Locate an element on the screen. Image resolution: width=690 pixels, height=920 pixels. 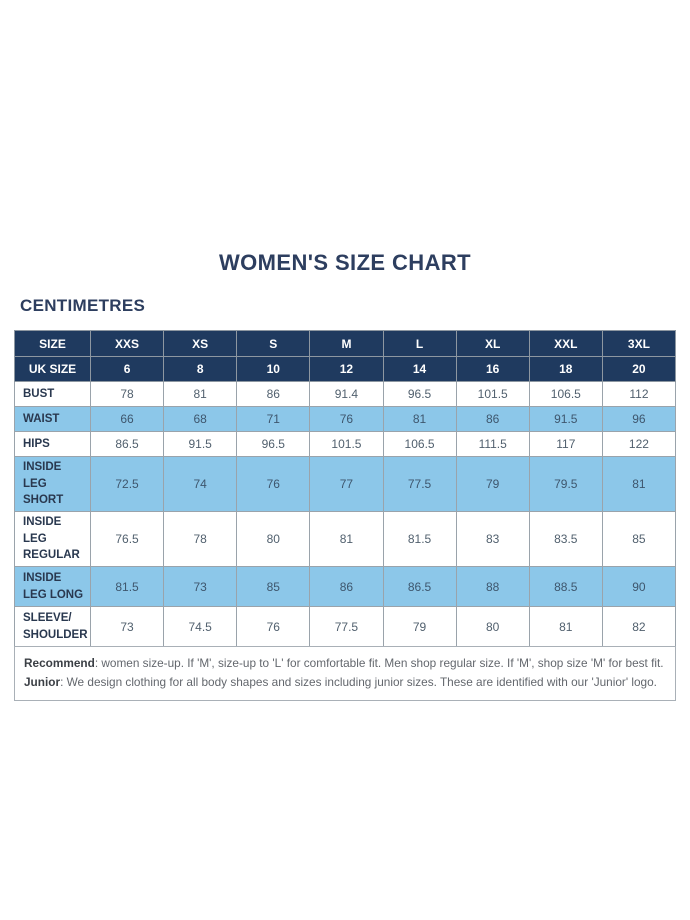
uk-size-value: 12 is located at coordinates (346, 369).